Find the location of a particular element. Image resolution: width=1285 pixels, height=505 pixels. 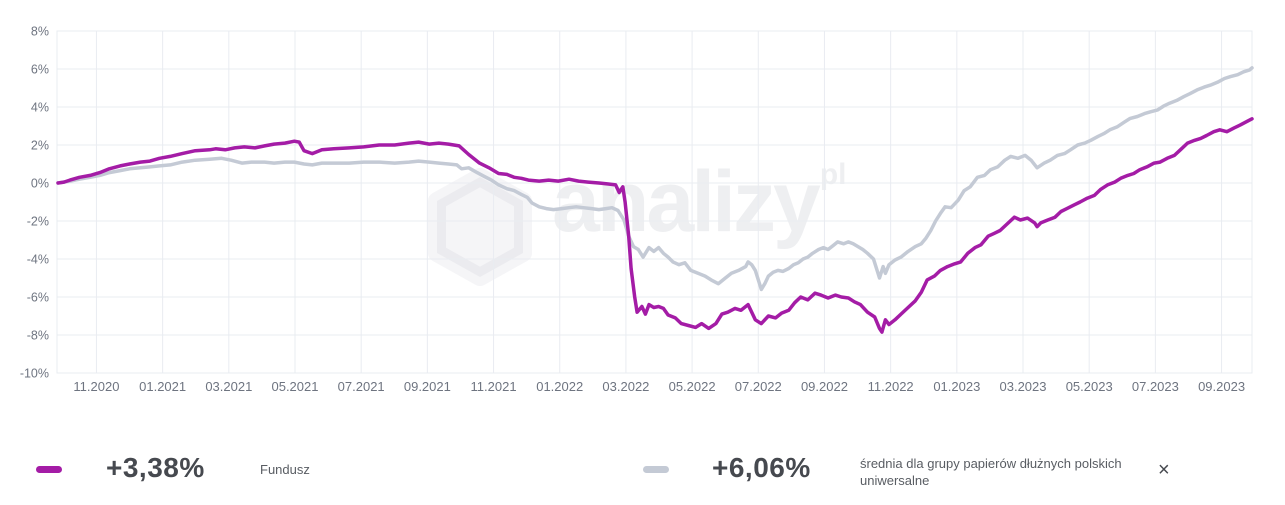

svg-text: 03.2022 is located at coordinates (625, 386).